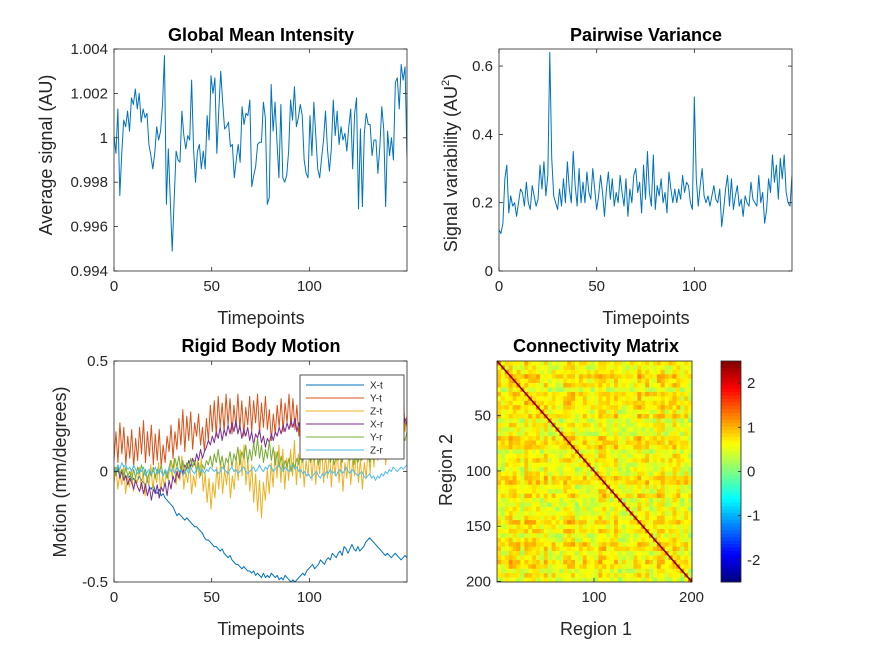 This screenshot has height=656, width=875. What do you see at coordinates (645, 142) in the screenshot?
I see `series-group` at bounding box center [645, 142].